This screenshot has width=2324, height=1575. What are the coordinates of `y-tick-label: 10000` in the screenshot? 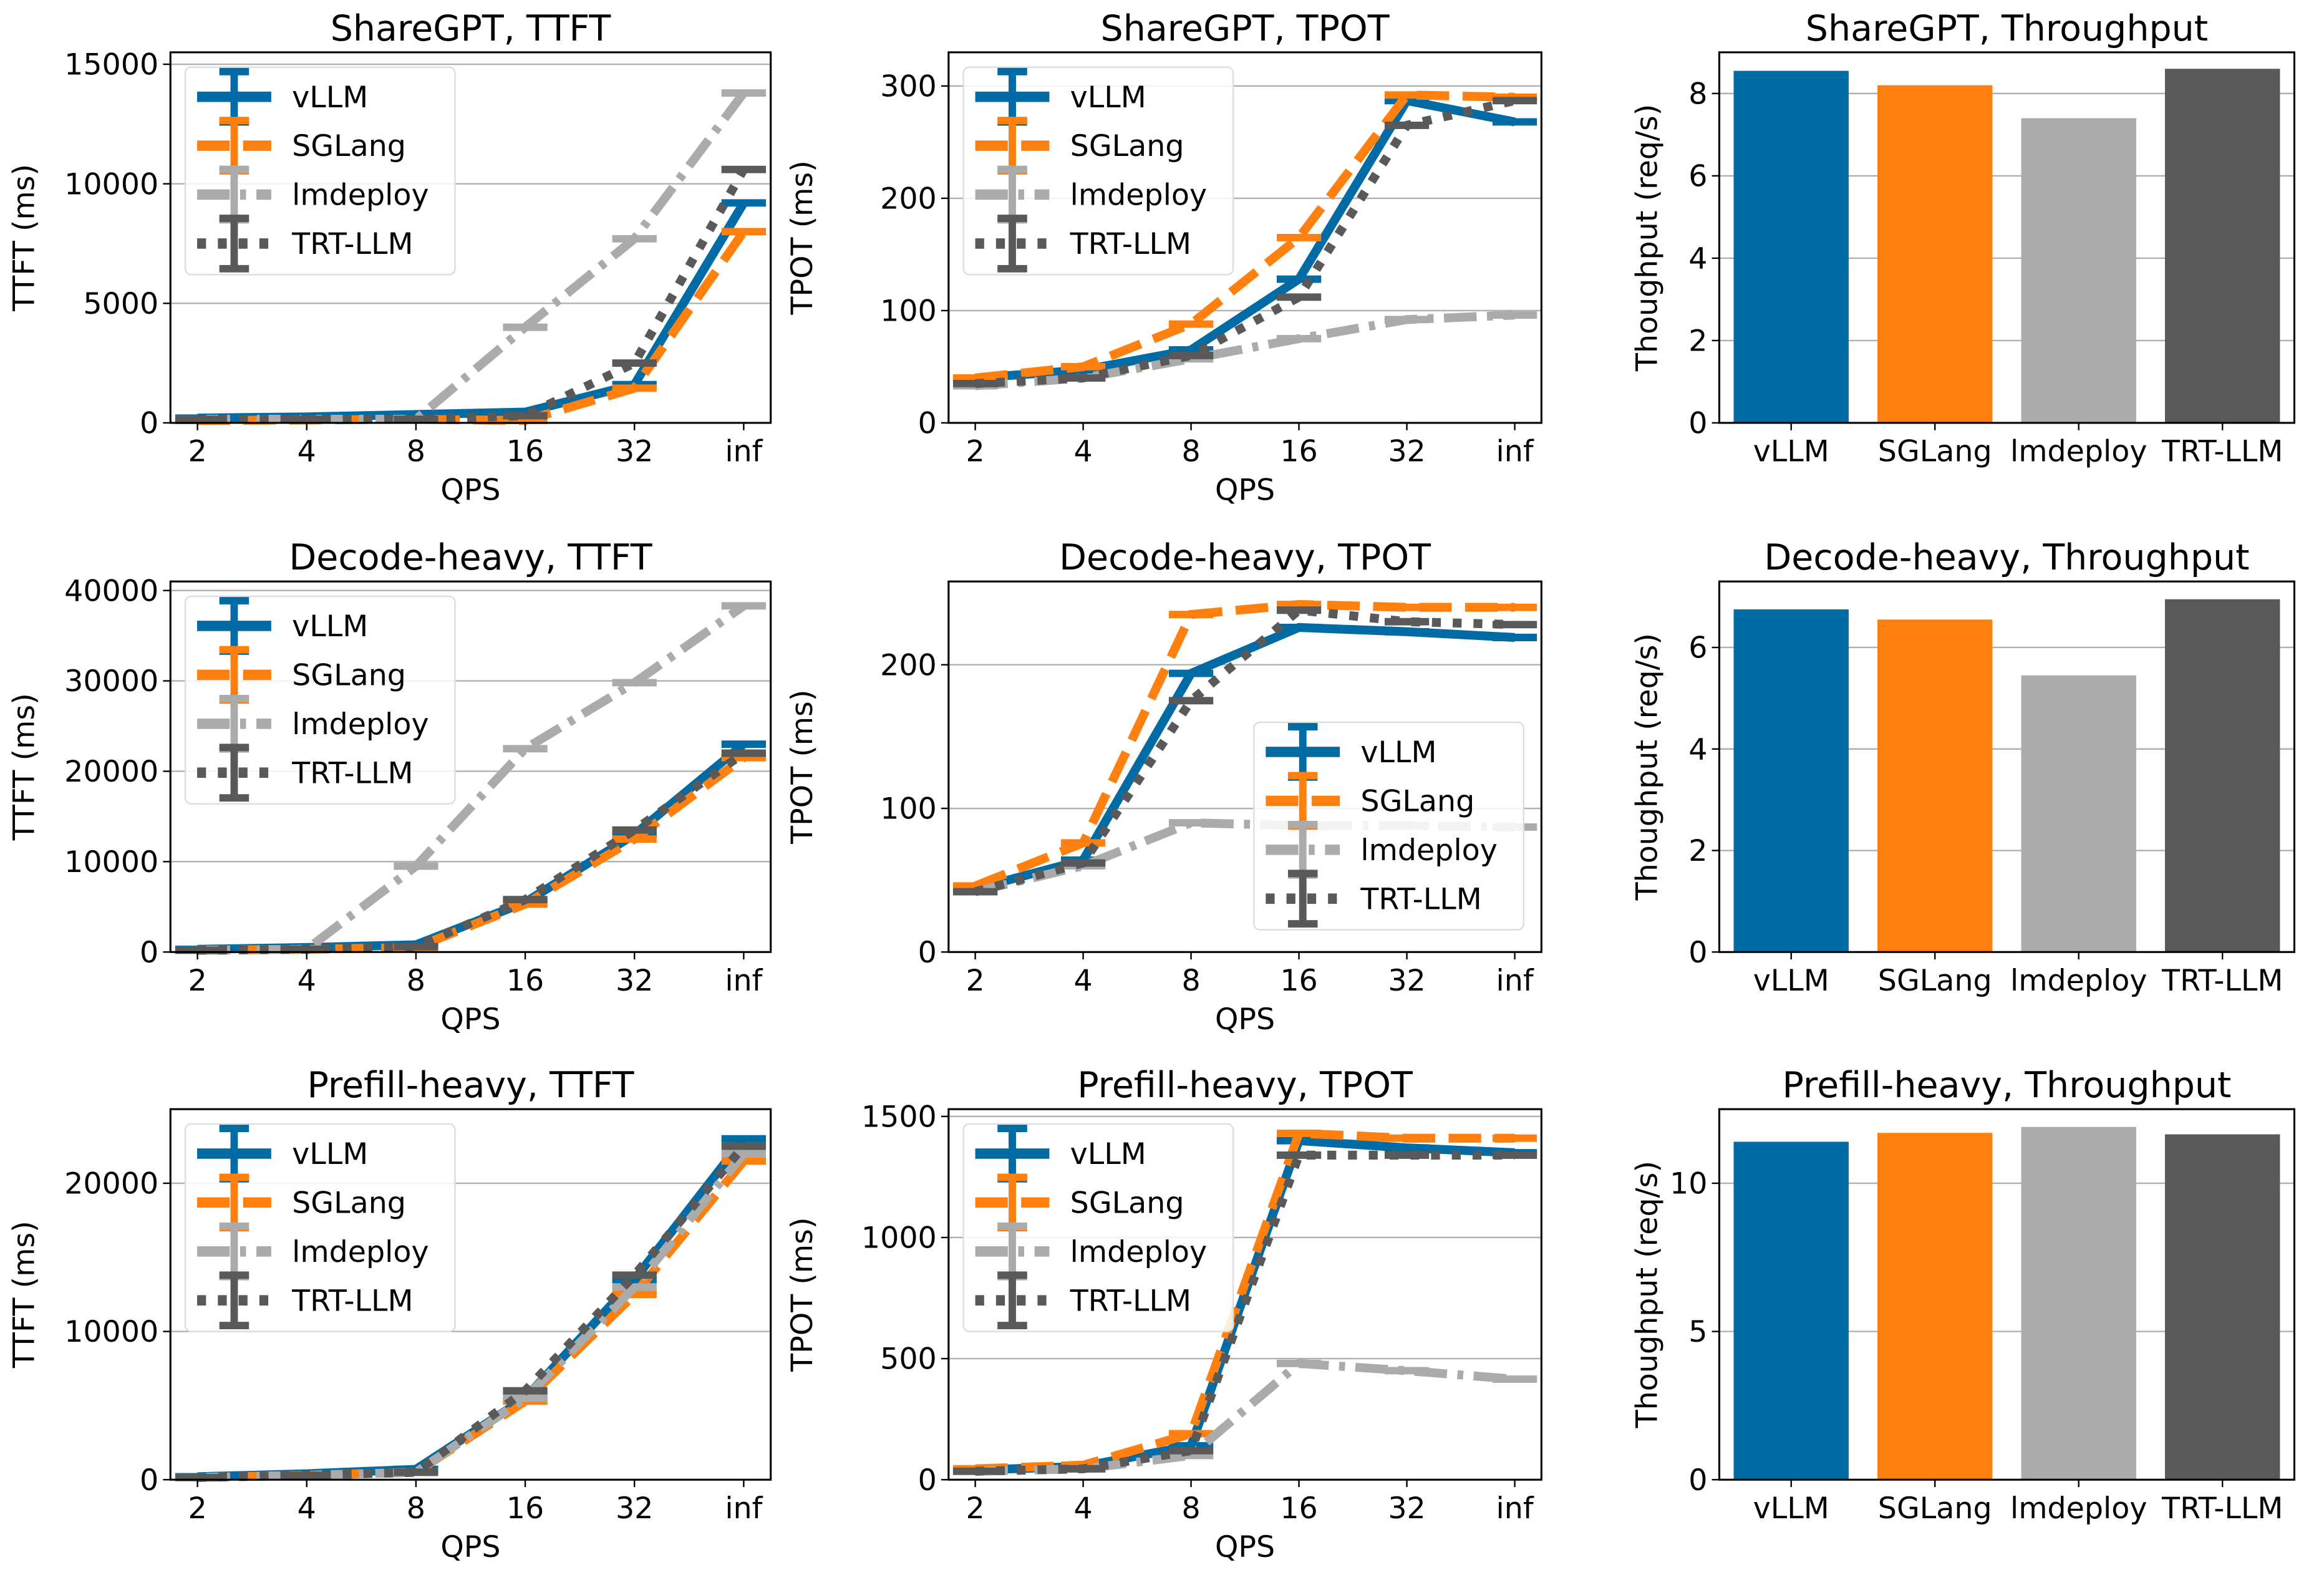 It's located at (111, 184).